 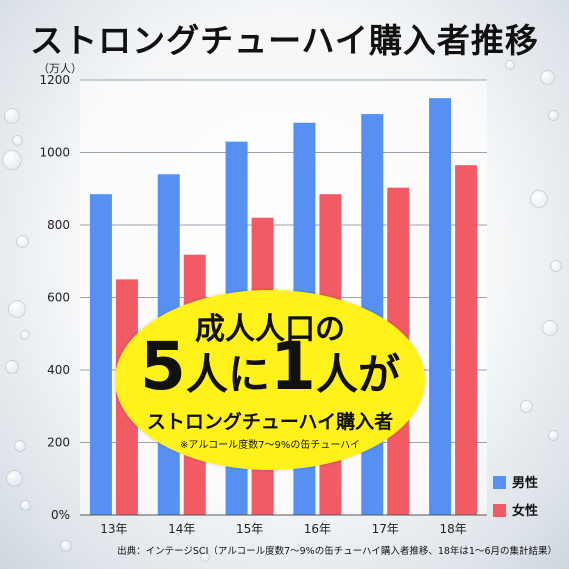 What do you see at coordinates (227, 374) in the screenshot?
I see `callout-word1: 人に` at bounding box center [227, 374].